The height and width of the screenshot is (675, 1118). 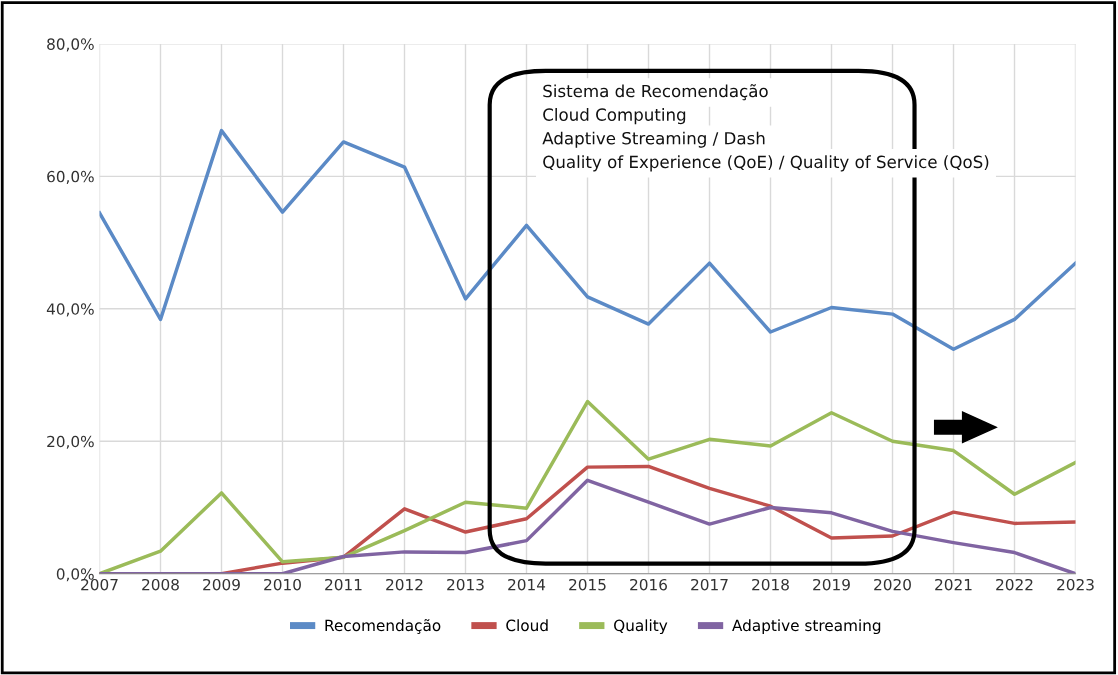 I want to click on x-tick-label: 2023, so click(x=1075, y=584).